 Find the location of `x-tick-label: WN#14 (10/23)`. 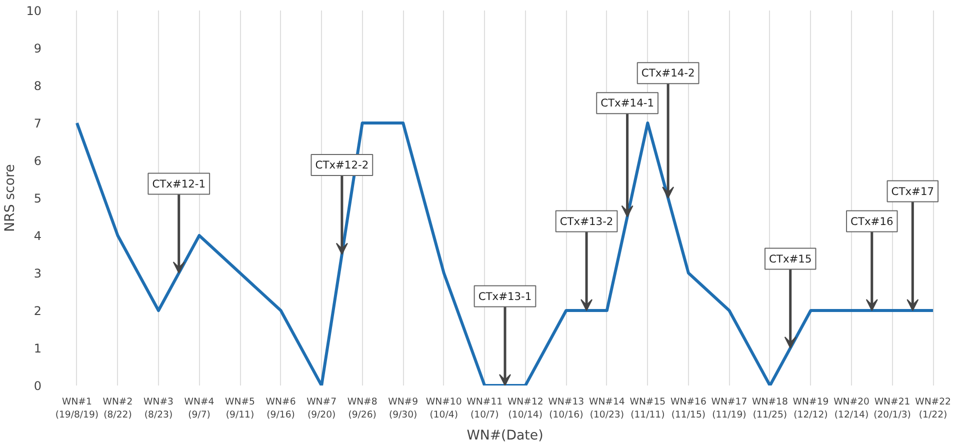

x-tick-label: WN#14 (10/23) is located at coordinates (606, 408).